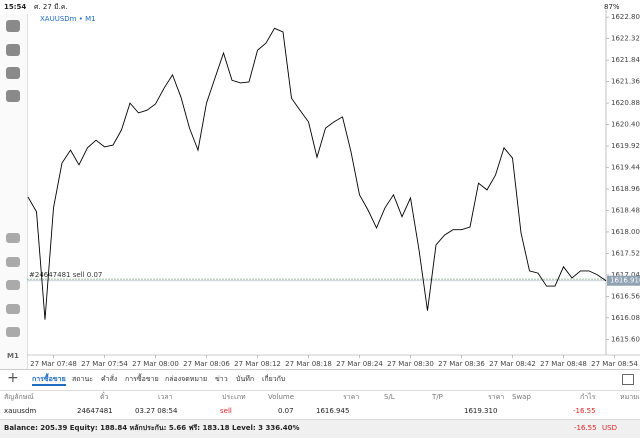 The image size is (640, 447). What do you see at coordinates (410, 364) in the screenshot?
I see `x-tick-label: 27 Mar 08:30` at bounding box center [410, 364].